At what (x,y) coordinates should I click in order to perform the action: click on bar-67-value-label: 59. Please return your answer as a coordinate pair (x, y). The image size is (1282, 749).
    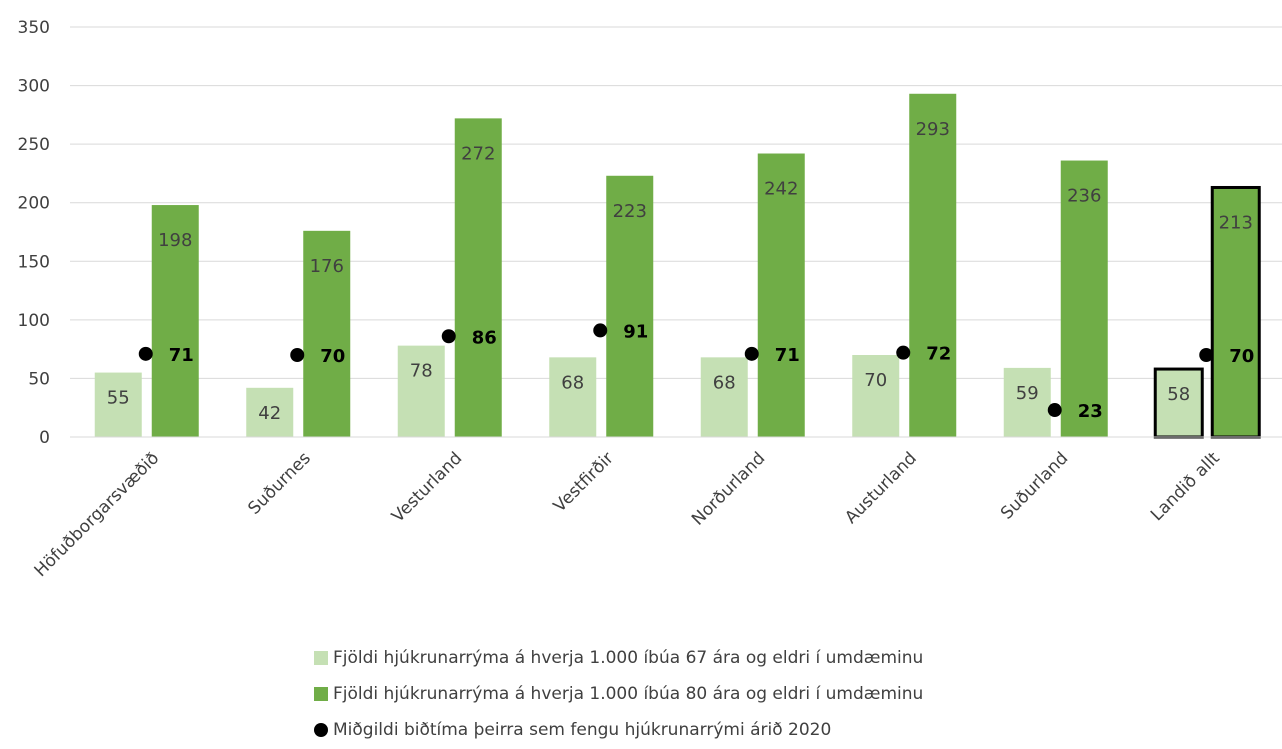
    Looking at the image, I should click on (1027, 393).